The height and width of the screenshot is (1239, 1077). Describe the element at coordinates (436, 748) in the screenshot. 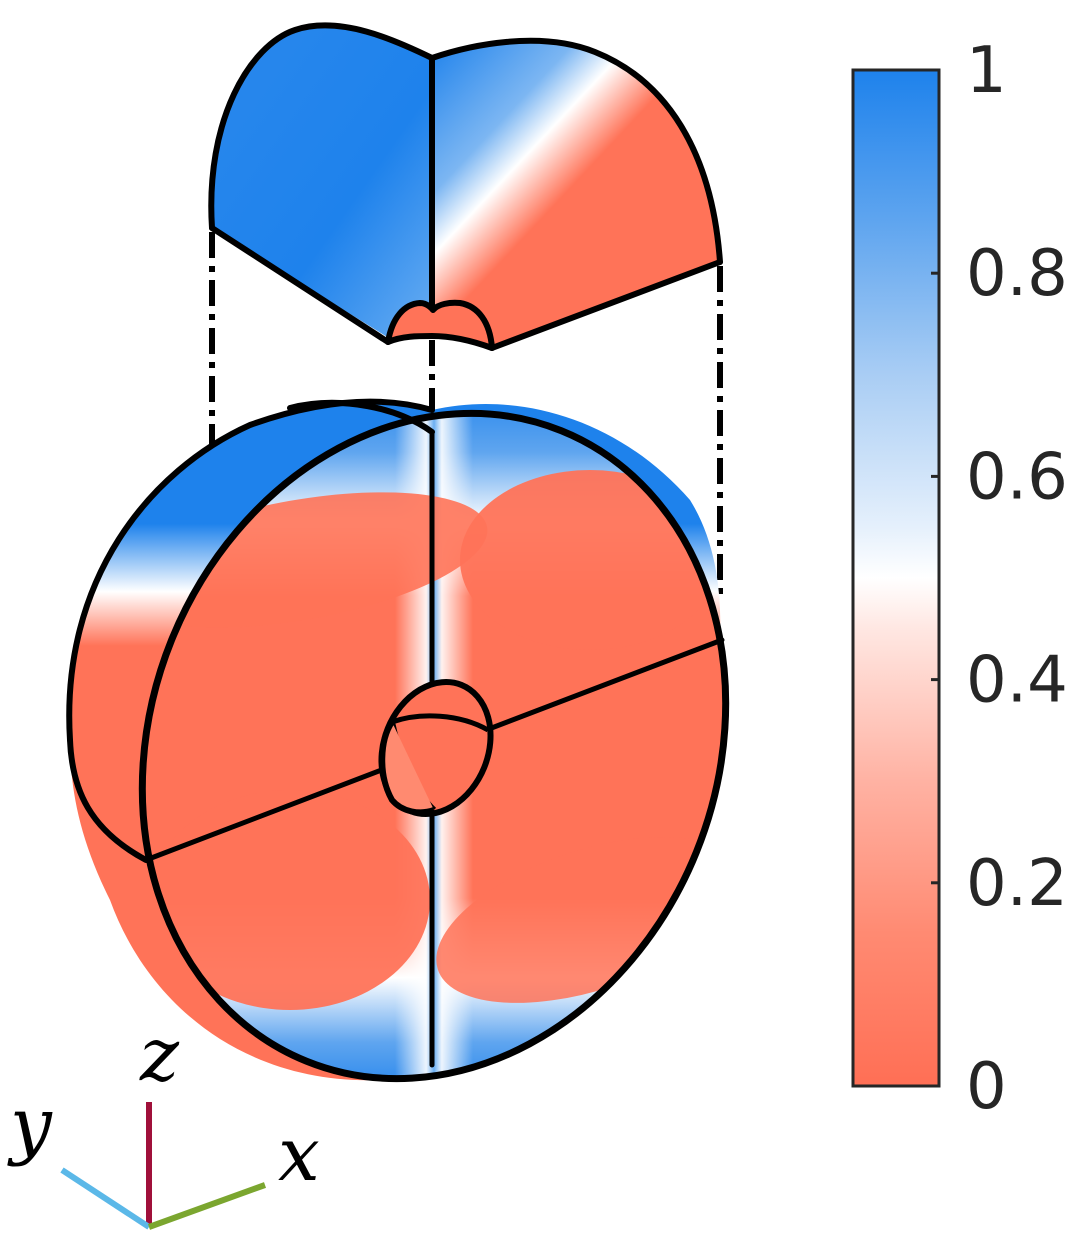

I see `disk-center-hole` at that location.